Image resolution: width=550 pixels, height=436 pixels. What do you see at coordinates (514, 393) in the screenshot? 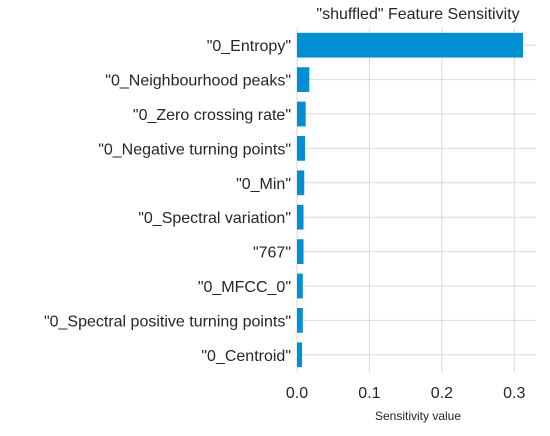
I see `x-tick-label: 0.3` at bounding box center [514, 393].